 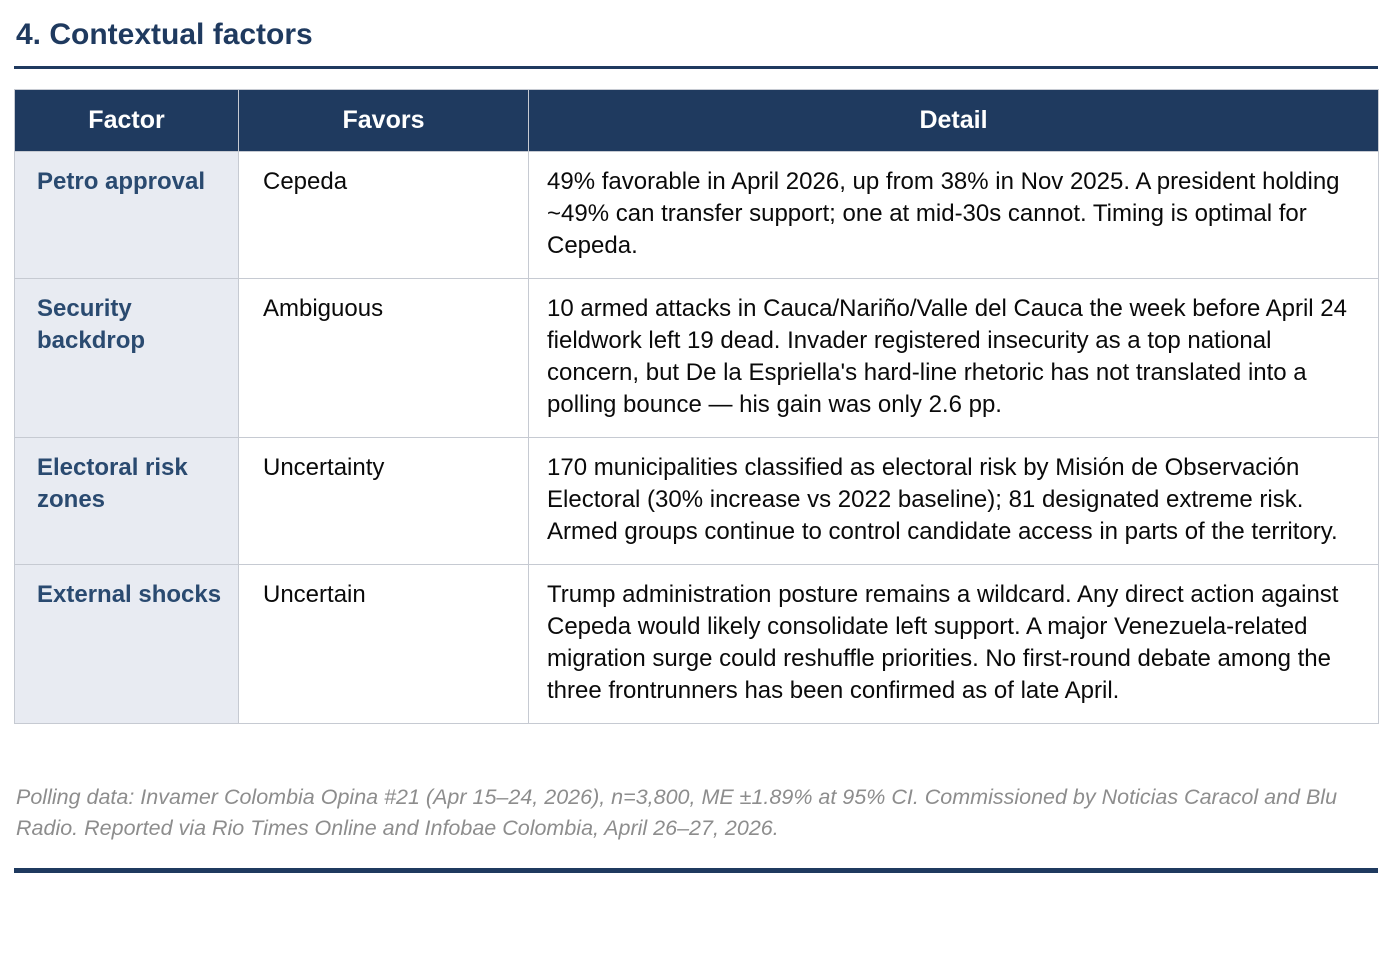 What do you see at coordinates (383, 358) in the screenshot?
I see `favors-cell: Ambiguous` at bounding box center [383, 358].